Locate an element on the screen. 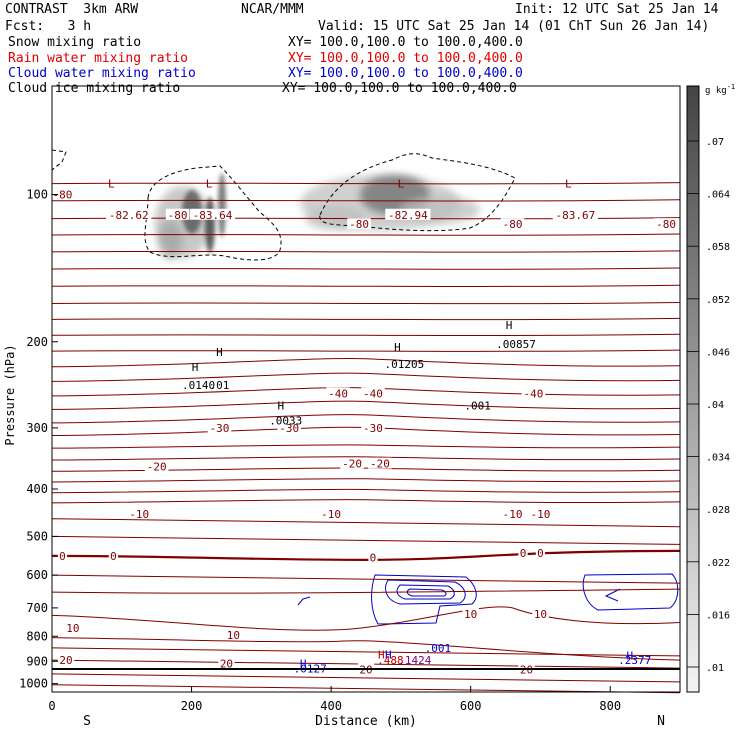 The height and width of the screenshot is (740, 740). colorbar-tick-label: .052 is located at coordinates (718, 300).